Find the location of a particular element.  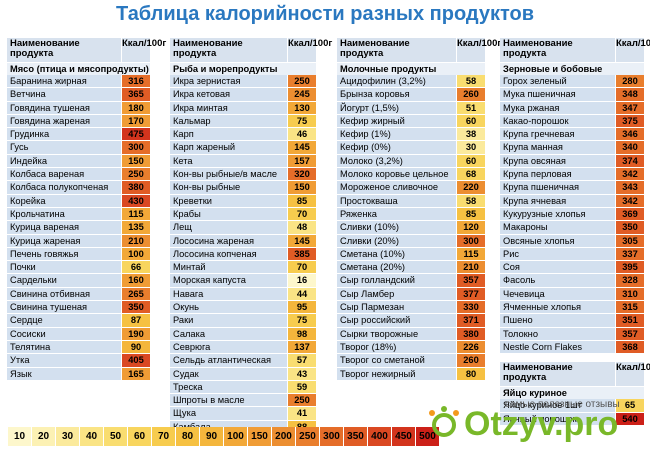

product-name: Сырки творожные is located at coordinates (396, 333).